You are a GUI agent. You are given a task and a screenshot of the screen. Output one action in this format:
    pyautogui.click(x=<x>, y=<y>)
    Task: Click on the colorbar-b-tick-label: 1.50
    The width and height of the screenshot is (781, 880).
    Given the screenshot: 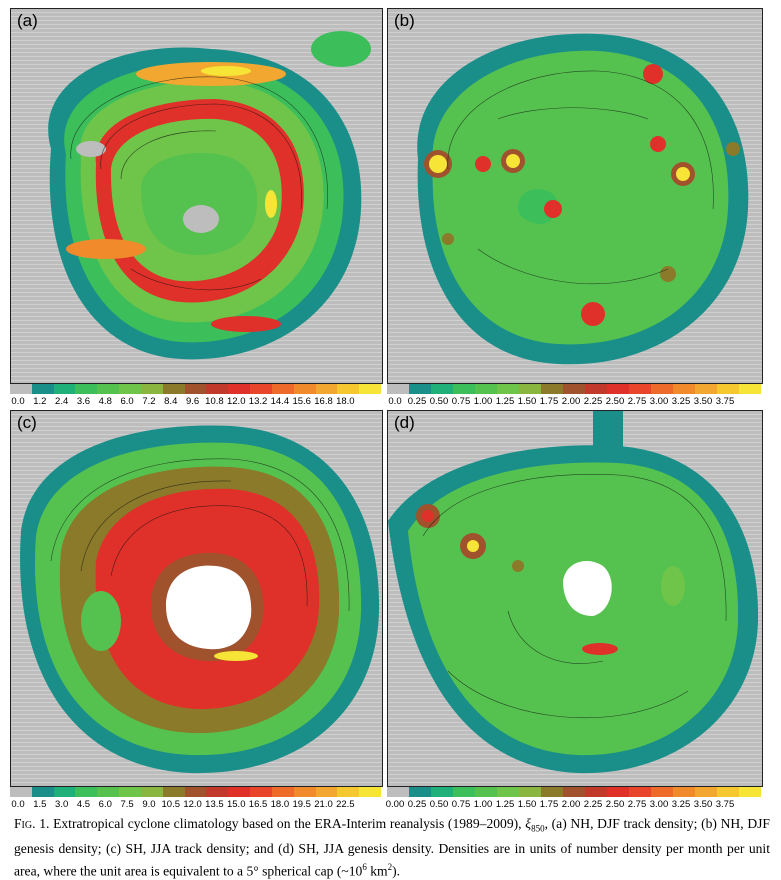 What is the action you would take?
    pyautogui.click(x=527, y=401)
    